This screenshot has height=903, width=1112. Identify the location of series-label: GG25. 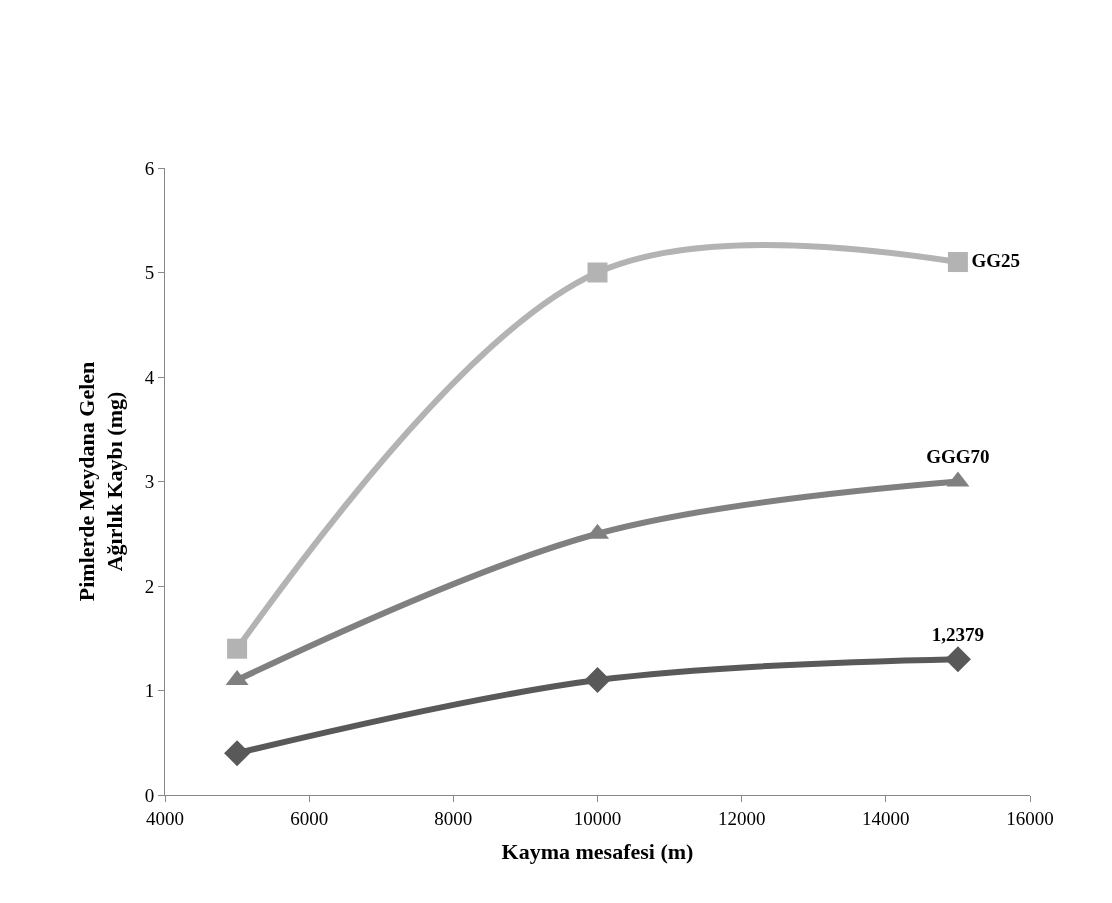
(995, 260).